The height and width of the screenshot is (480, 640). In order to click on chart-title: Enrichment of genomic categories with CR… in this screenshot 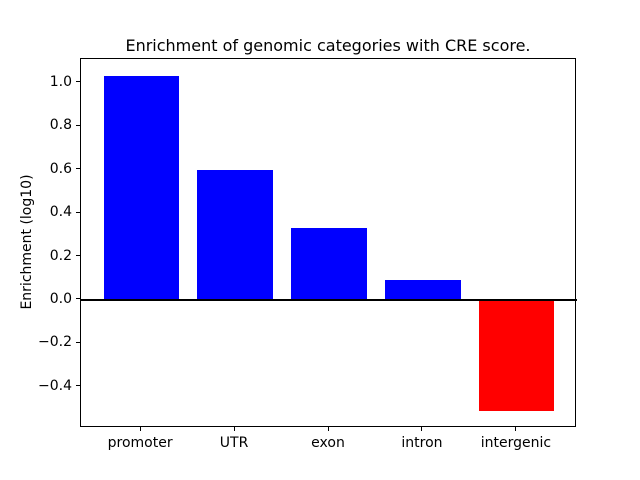, I will do `click(328, 45)`.